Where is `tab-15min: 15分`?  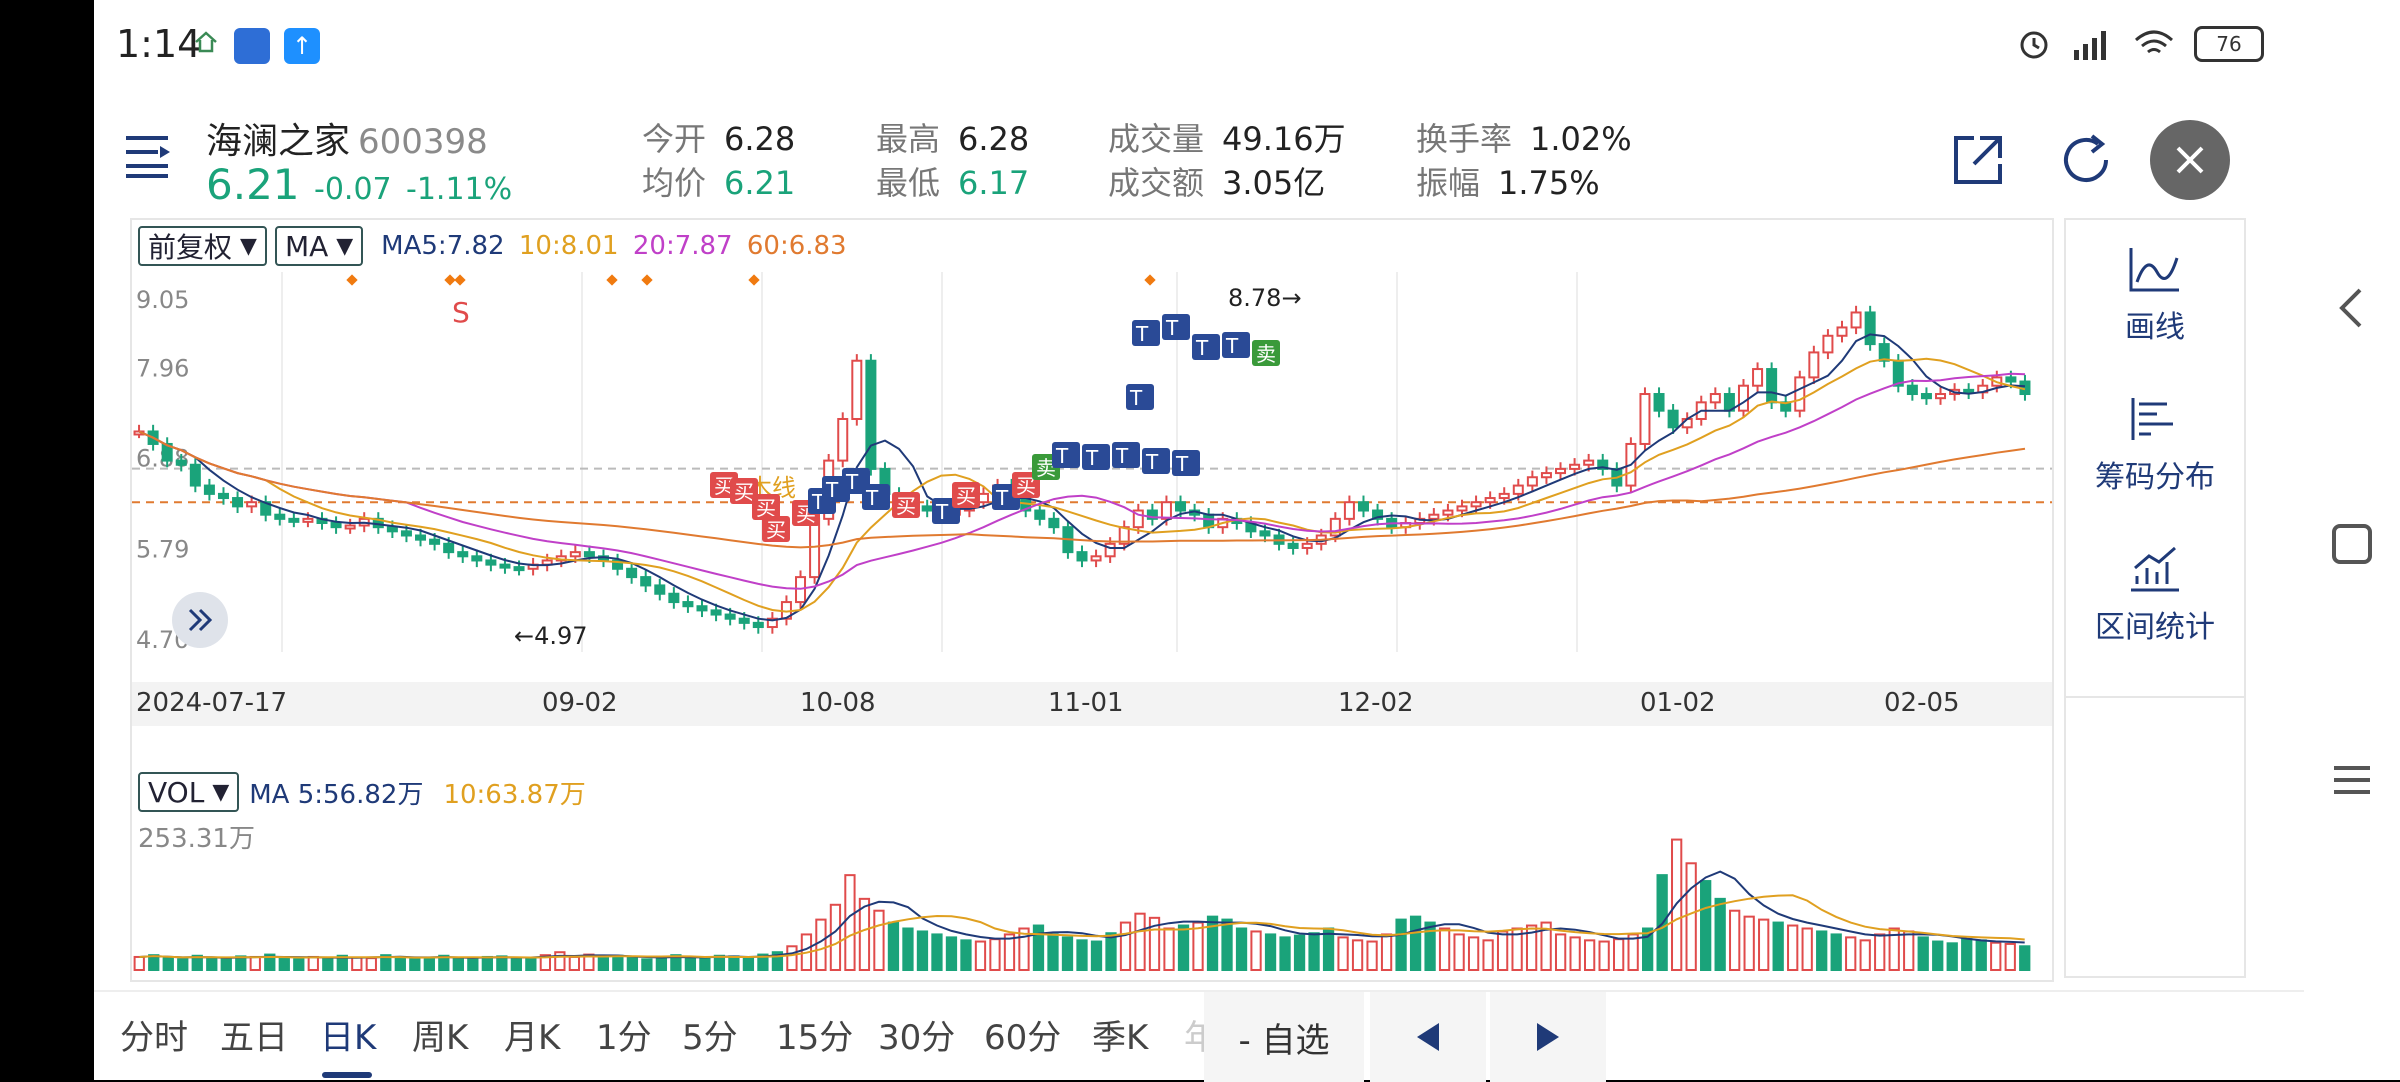 tab-15min: 15分 is located at coordinates (815, 1038).